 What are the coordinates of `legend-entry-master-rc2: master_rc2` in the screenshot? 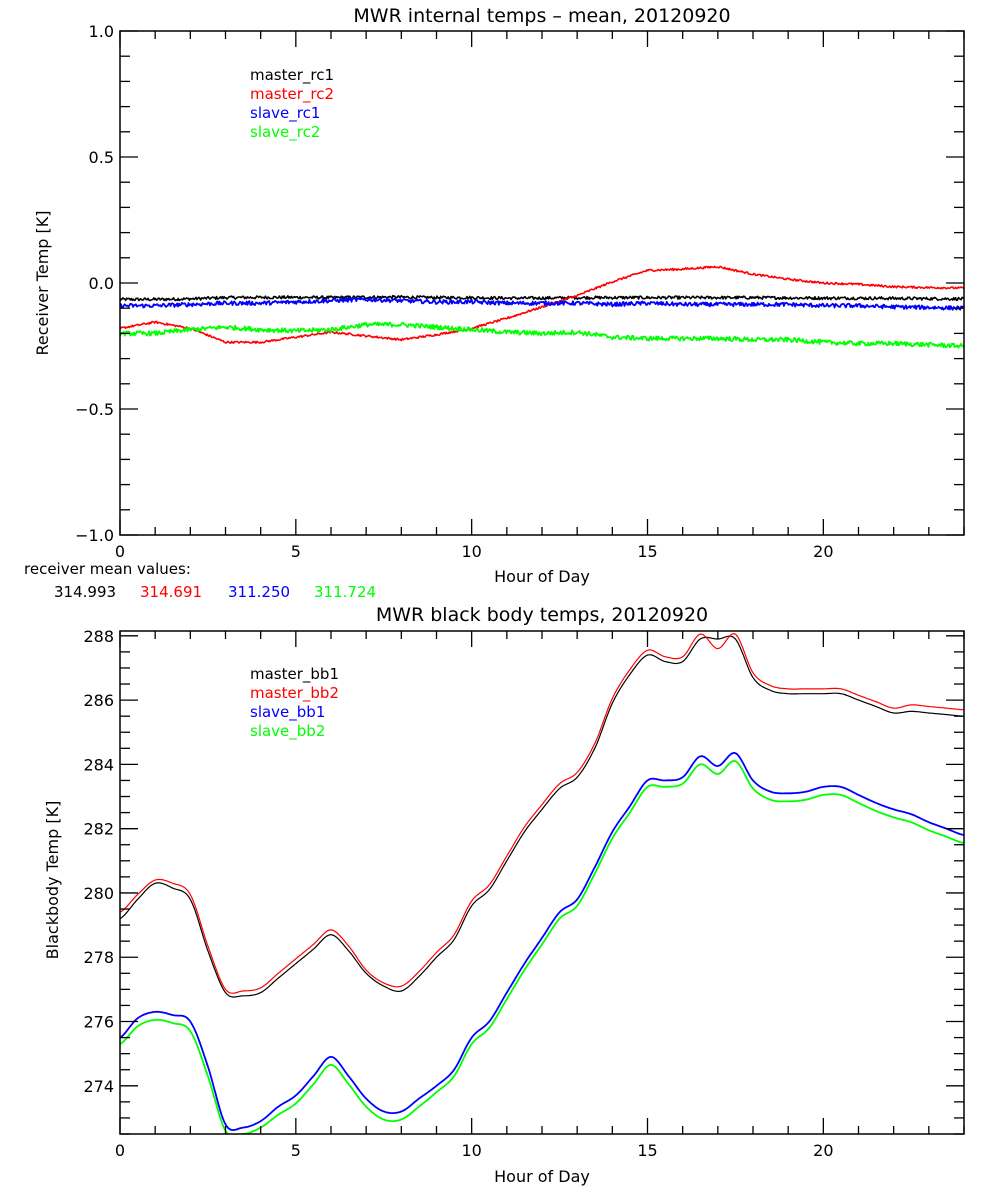 It's located at (292, 94).